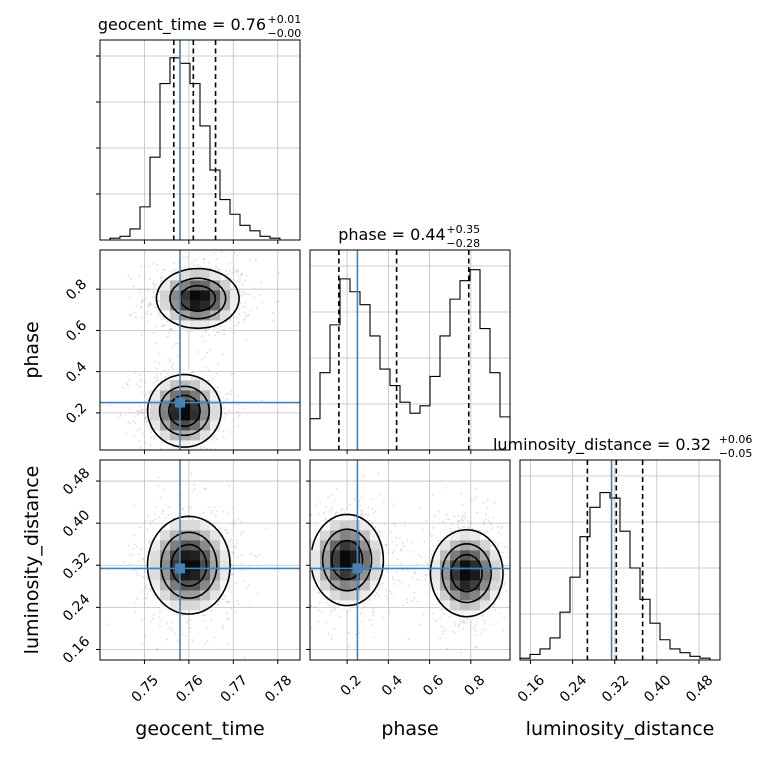 The height and width of the screenshot is (760, 760). Describe the element at coordinates (736, 453) in the screenshot. I see `svg-text: −0.05` at that location.